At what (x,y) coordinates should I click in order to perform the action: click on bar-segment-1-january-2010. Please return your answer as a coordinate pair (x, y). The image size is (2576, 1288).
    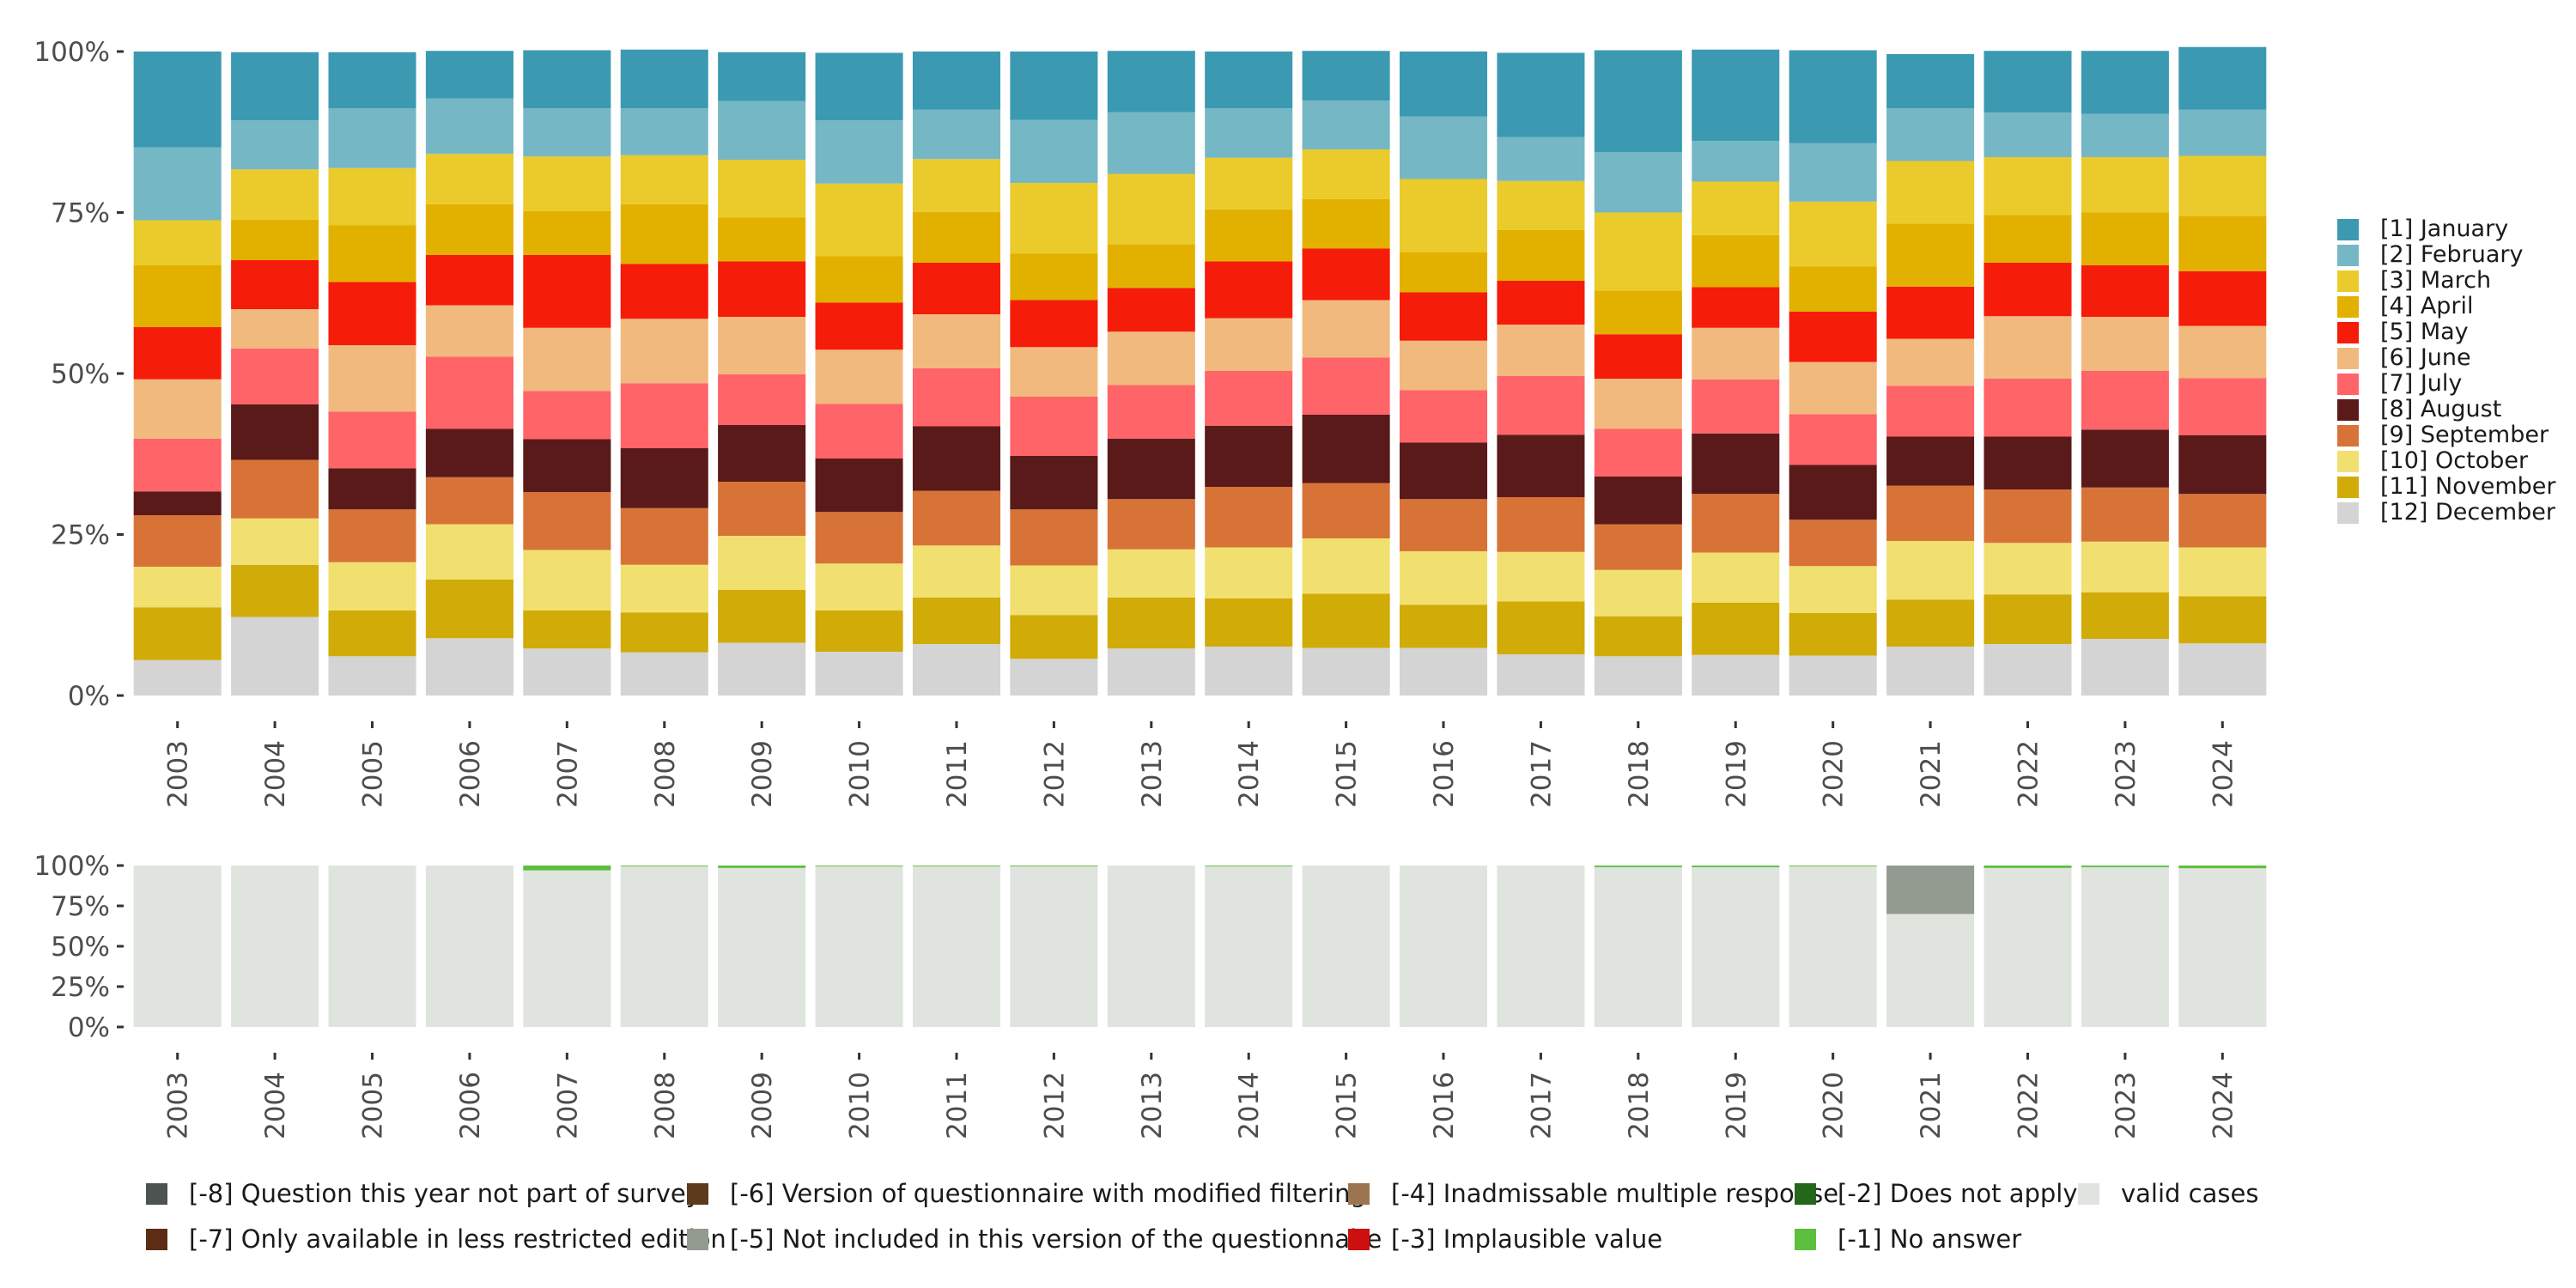
    Looking at the image, I should click on (859, 86).